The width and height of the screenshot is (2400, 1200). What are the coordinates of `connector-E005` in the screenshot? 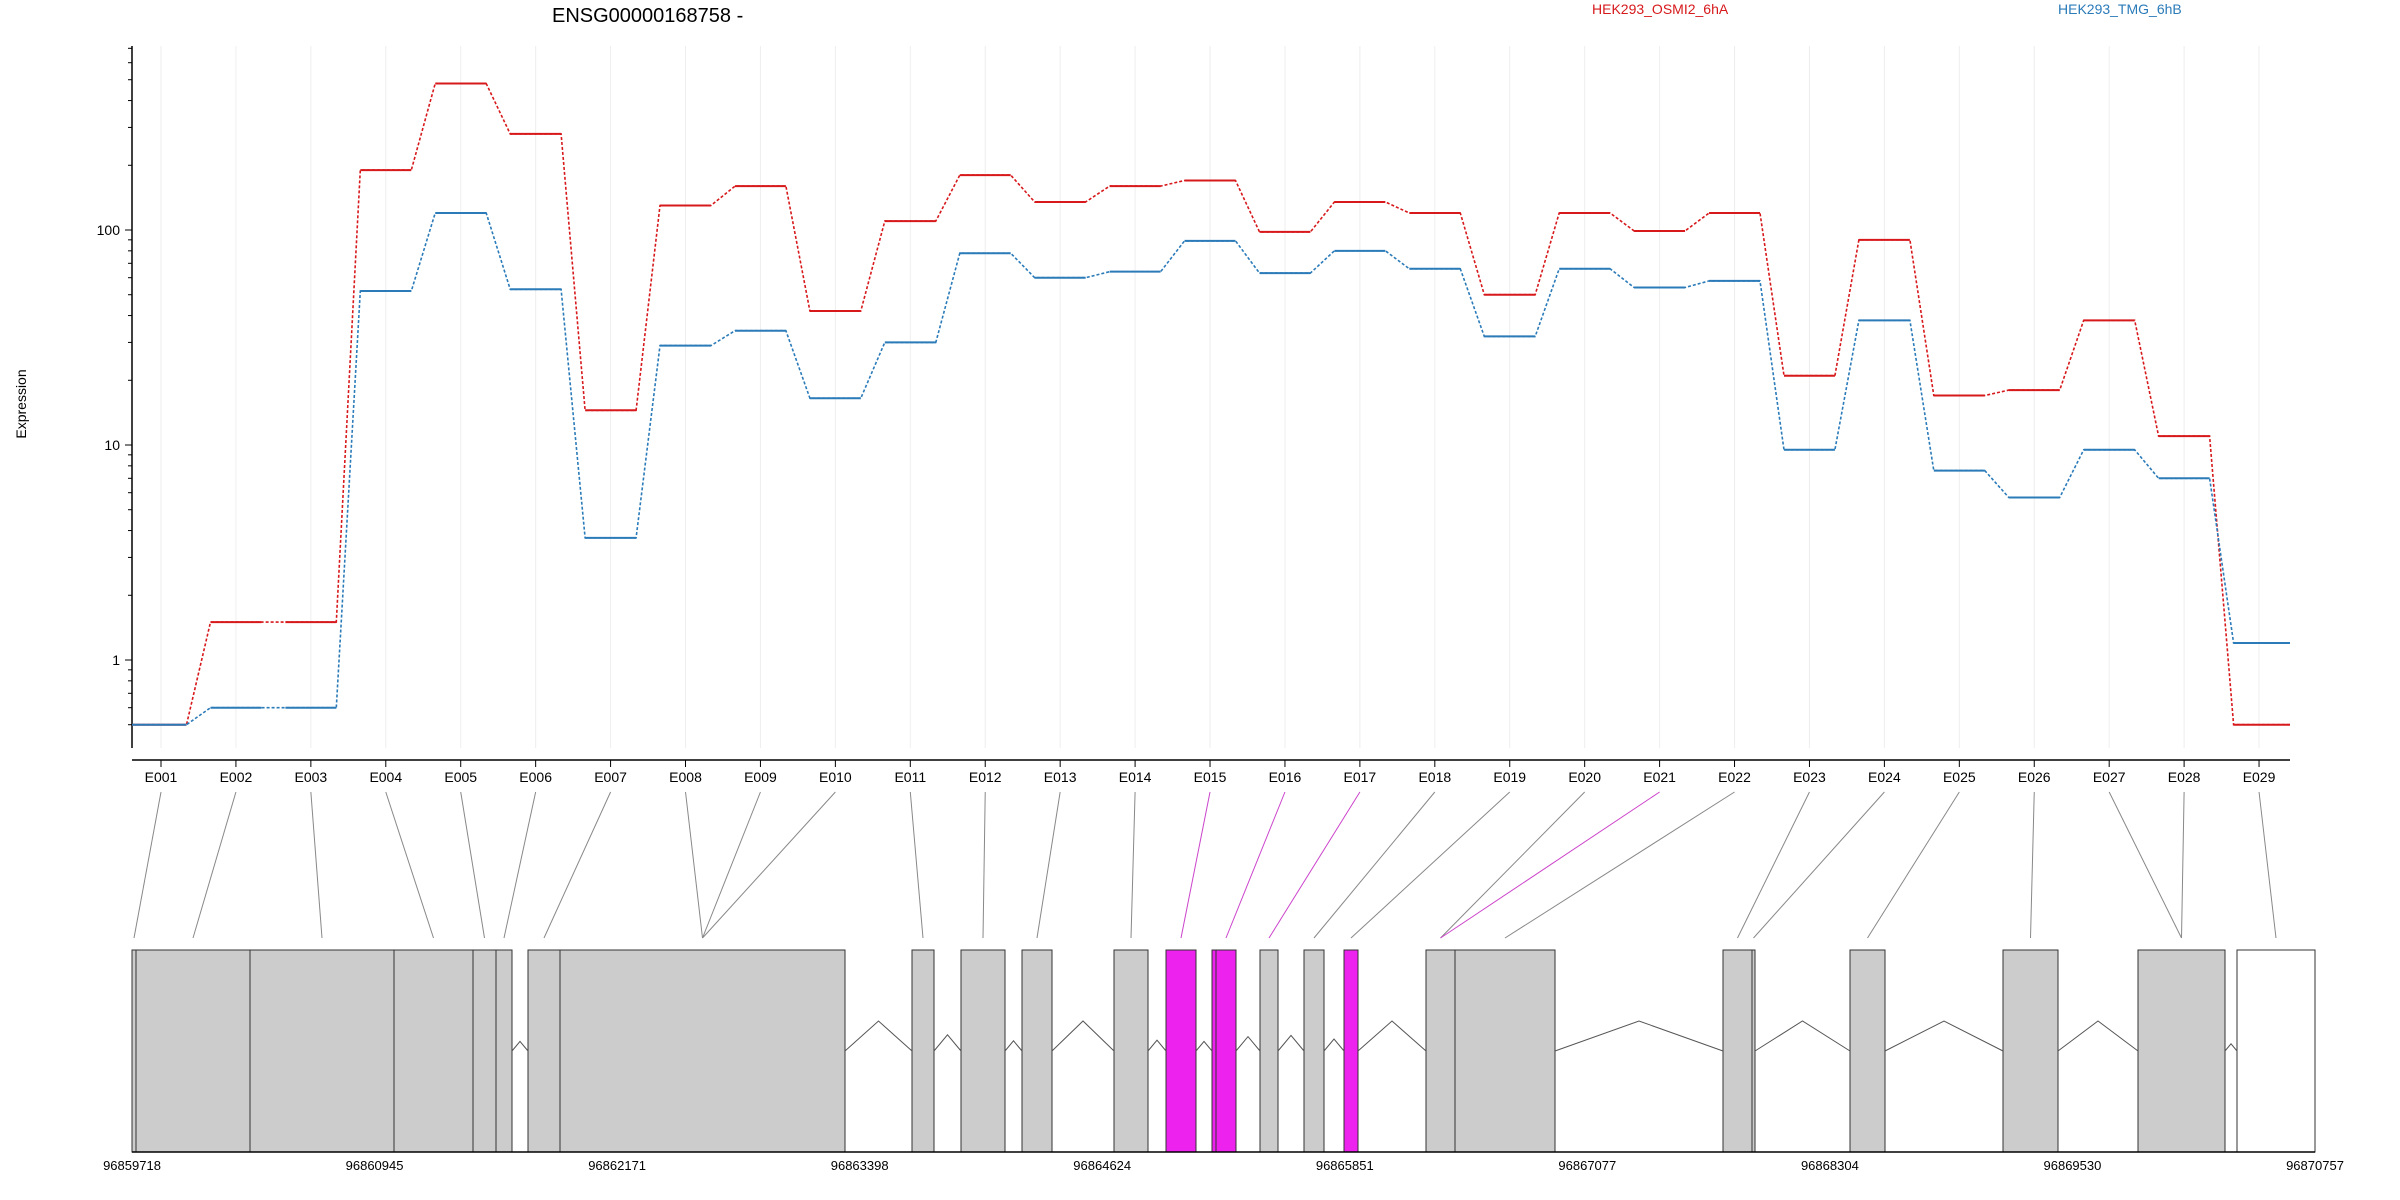 It's located at (472, 865).